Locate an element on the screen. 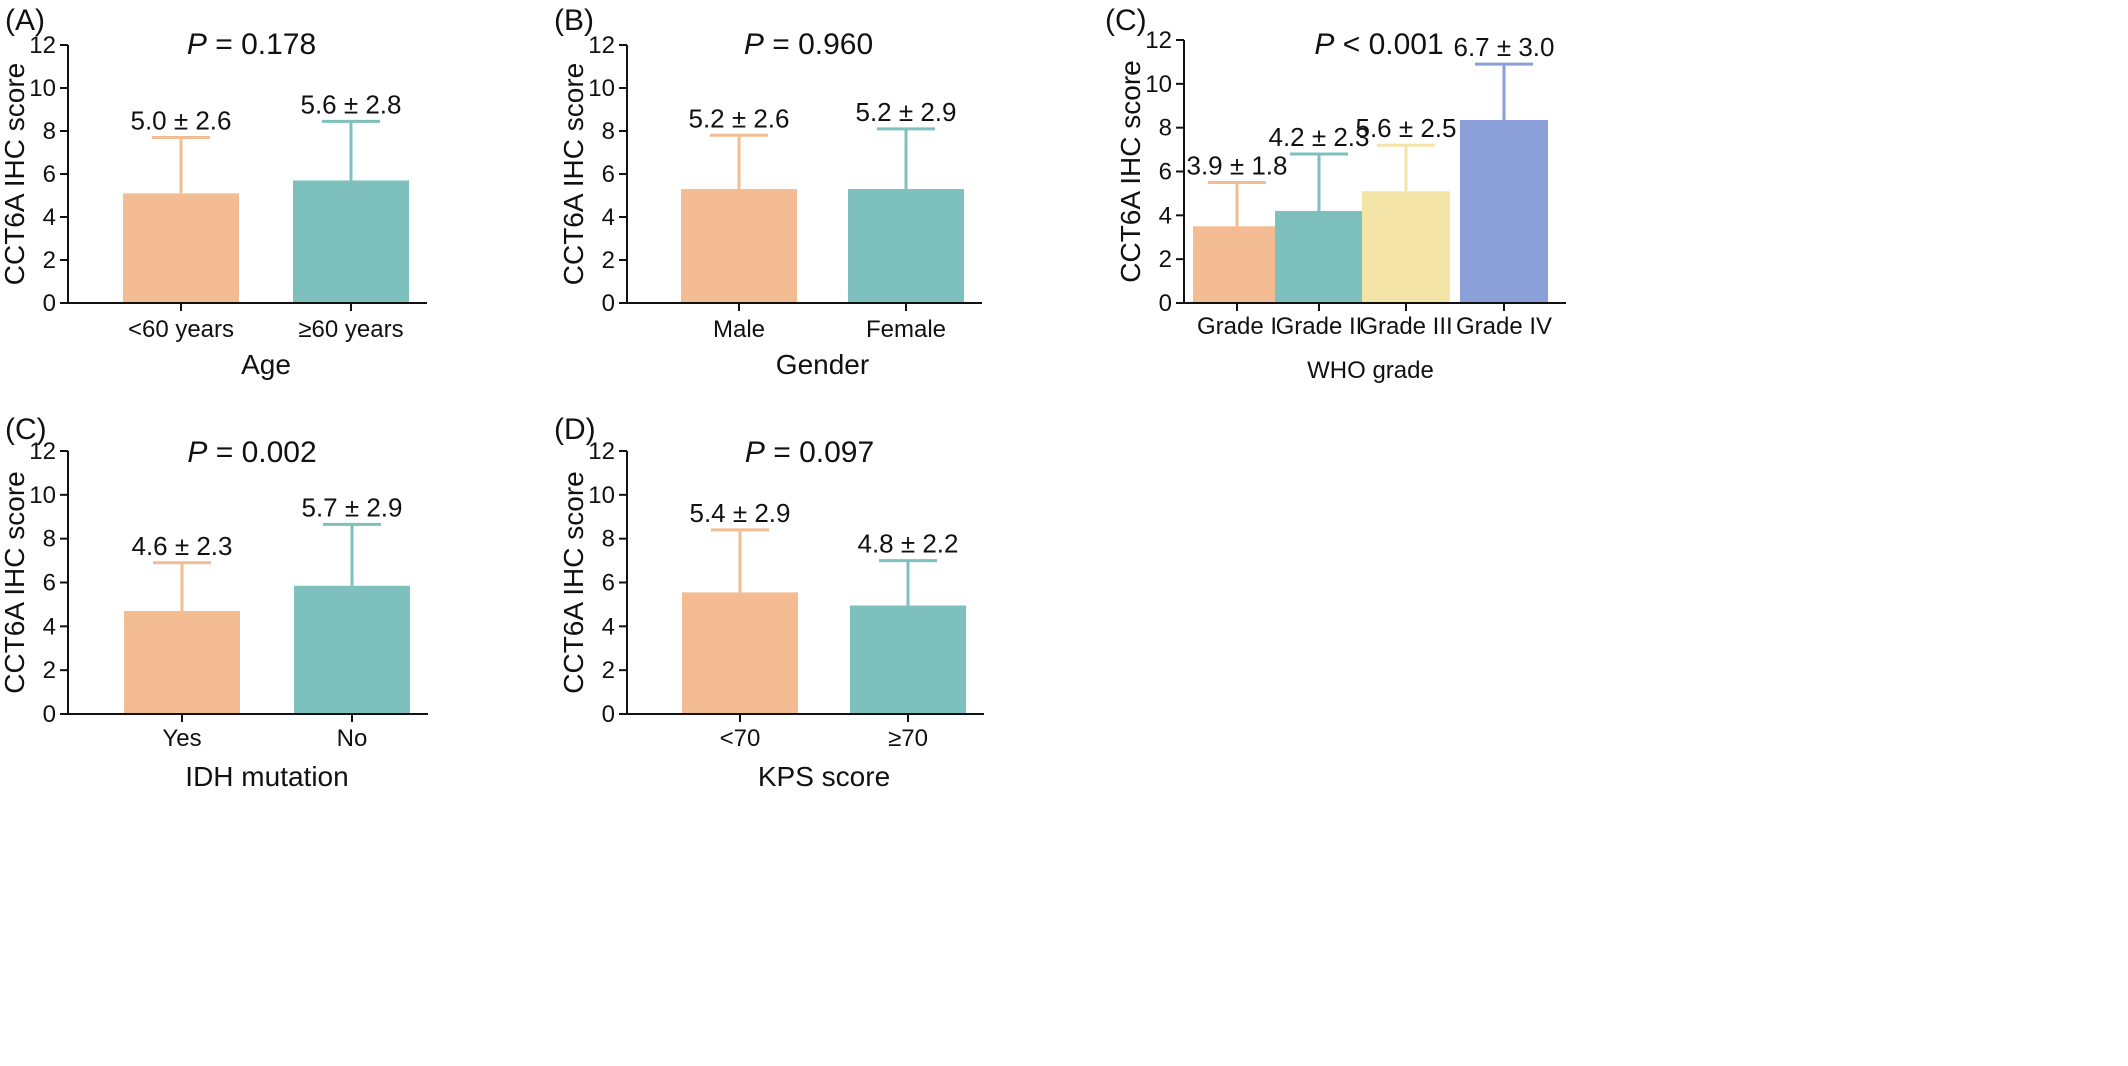 The height and width of the screenshot is (1066, 2128). bar-value-label: 5.4 ± 2.9 is located at coordinates (739, 513).